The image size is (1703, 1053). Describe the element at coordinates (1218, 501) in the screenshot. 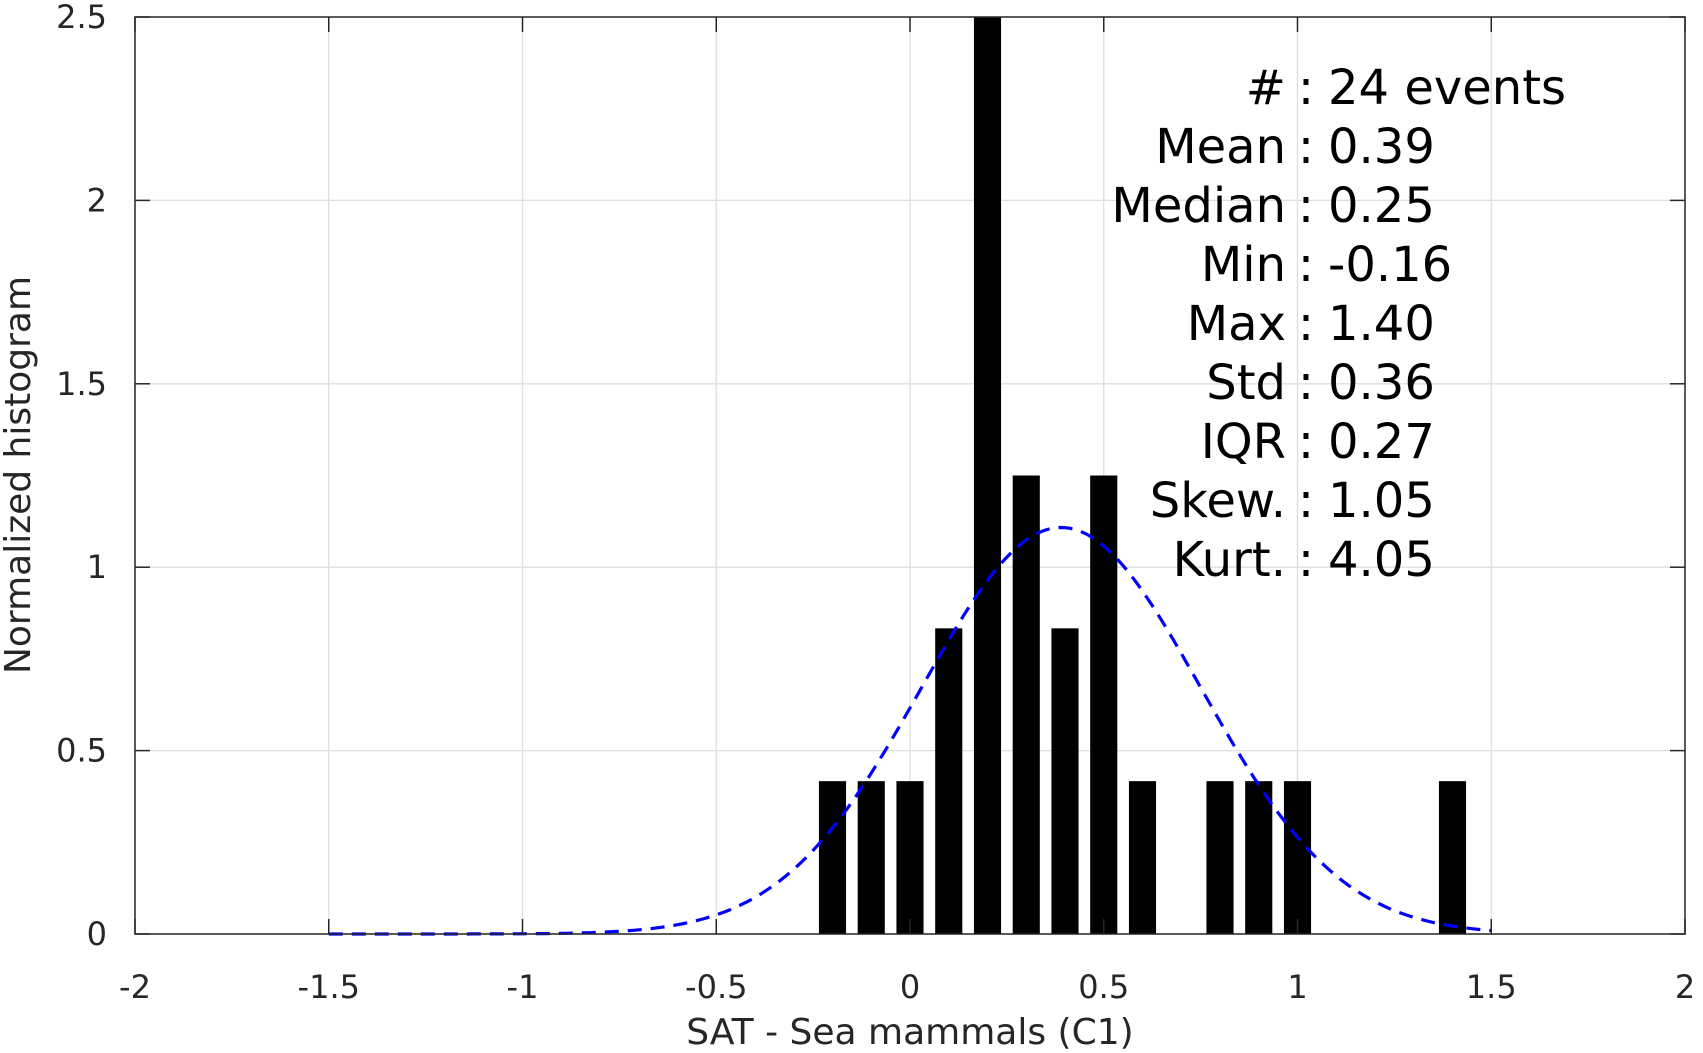

I see `stat-label: Skew.` at that location.